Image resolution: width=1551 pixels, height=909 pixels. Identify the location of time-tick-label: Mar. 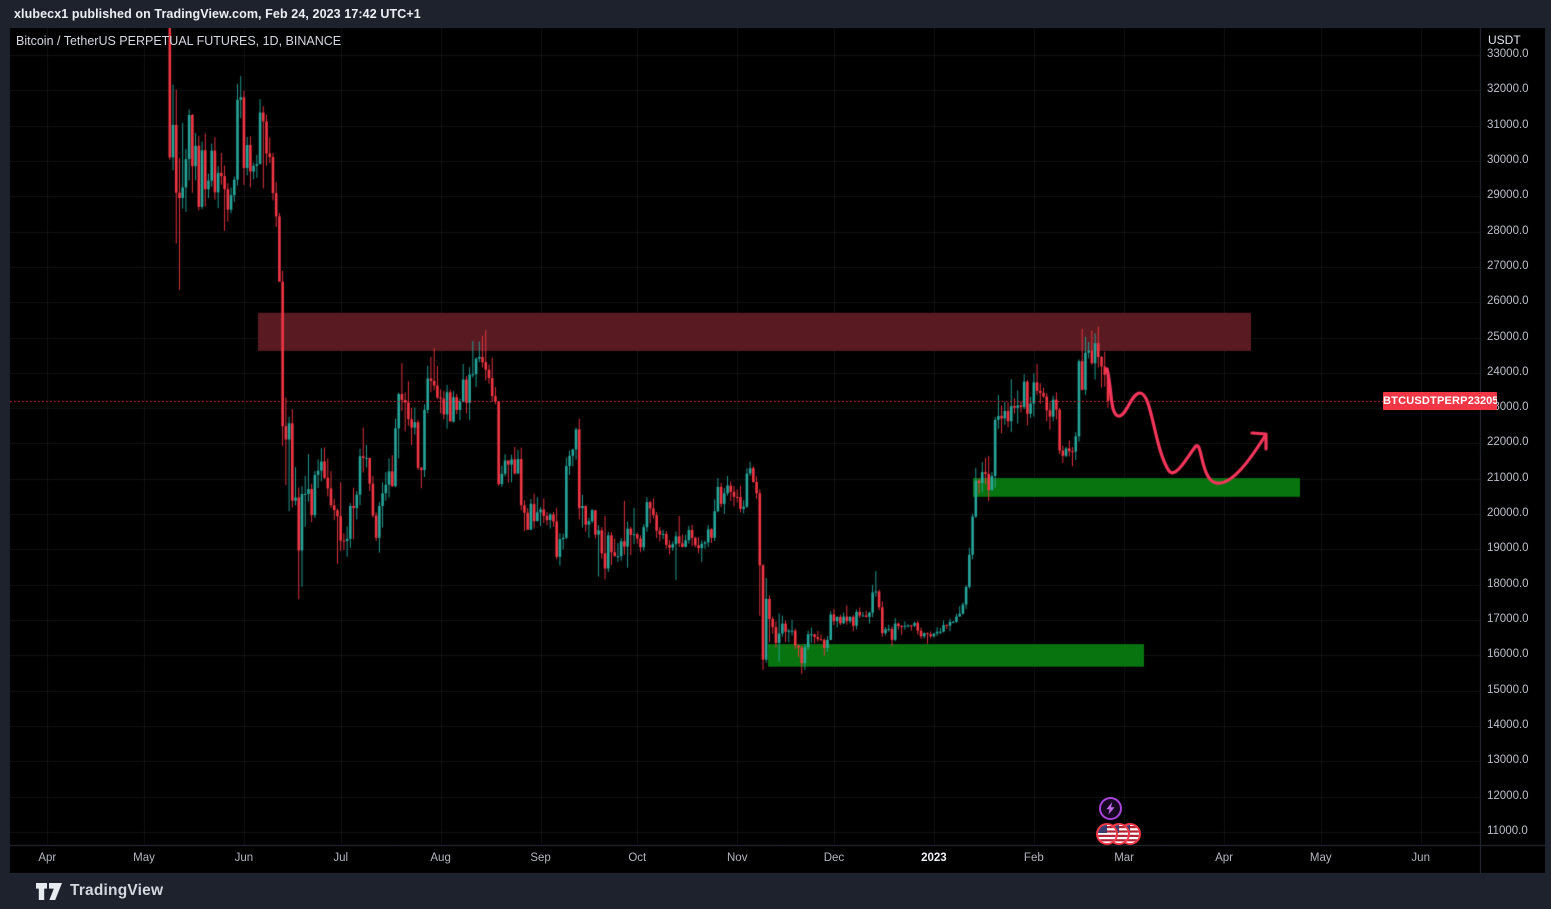
(1124, 858).